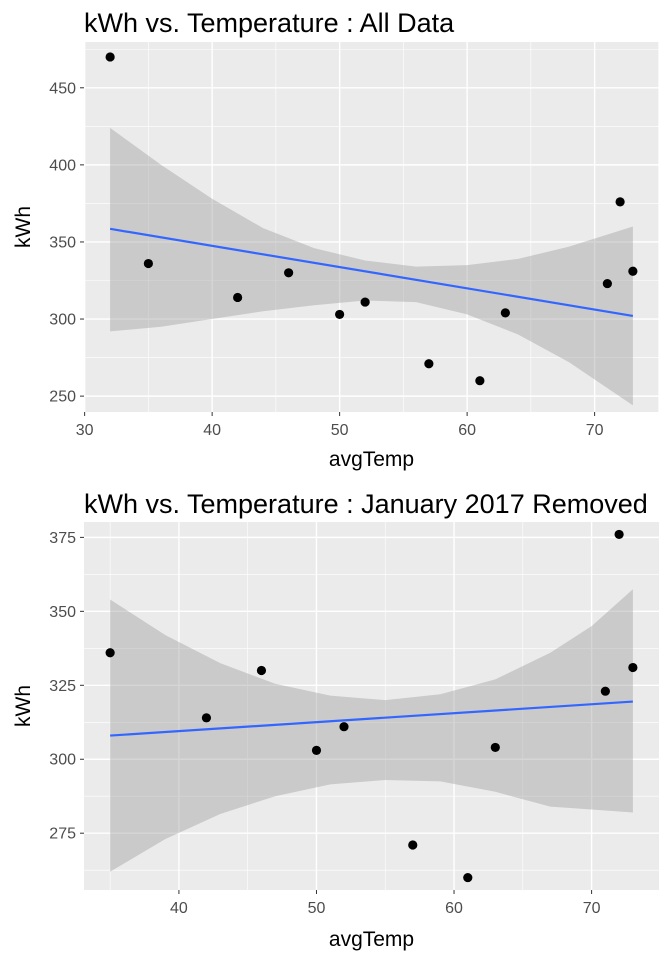 The image size is (672, 960). Describe the element at coordinates (62, 834) in the screenshot. I see `y-tick-label: 275` at that location.